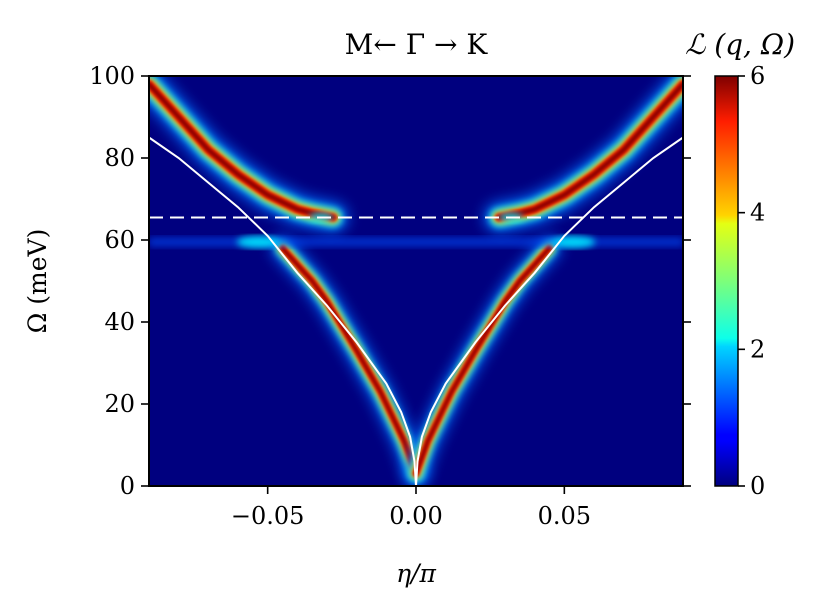 This screenshot has height=614, width=823. I want to click on colorbar-tick-label: 0, so click(757, 486).